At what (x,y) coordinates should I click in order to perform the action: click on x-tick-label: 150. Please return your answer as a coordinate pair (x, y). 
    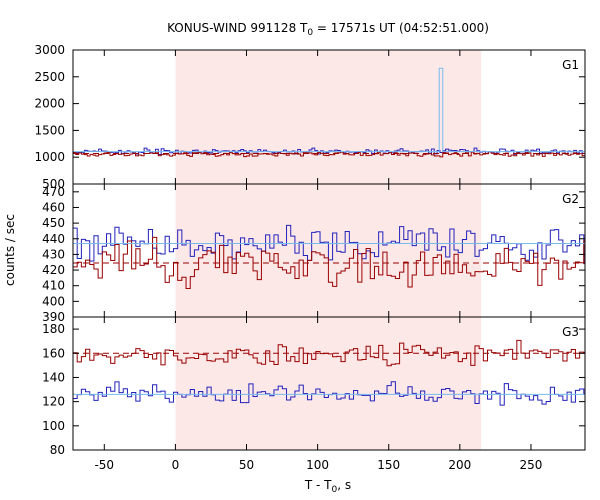
    Looking at the image, I should click on (388, 465).